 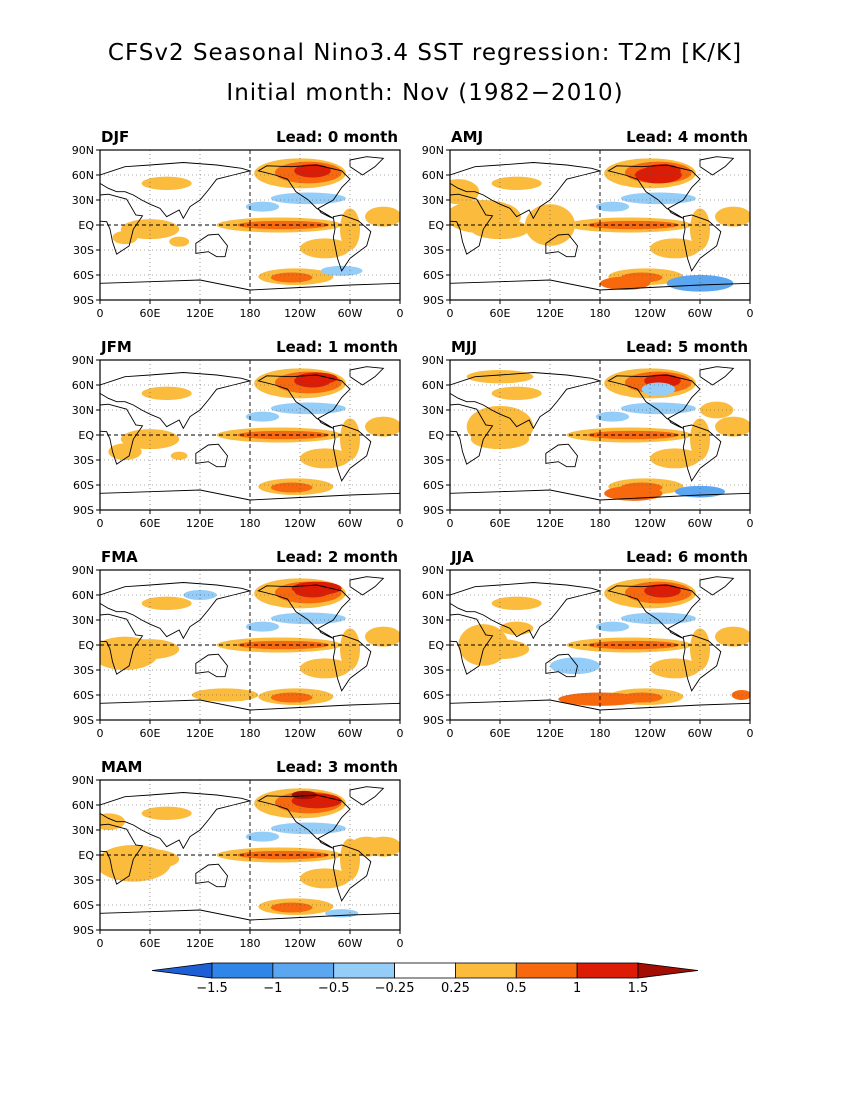 What do you see at coordinates (337, 347) in the screenshot?
I see `panel-lead-label: Lead: 1 month` at bounding box center [337, 347].